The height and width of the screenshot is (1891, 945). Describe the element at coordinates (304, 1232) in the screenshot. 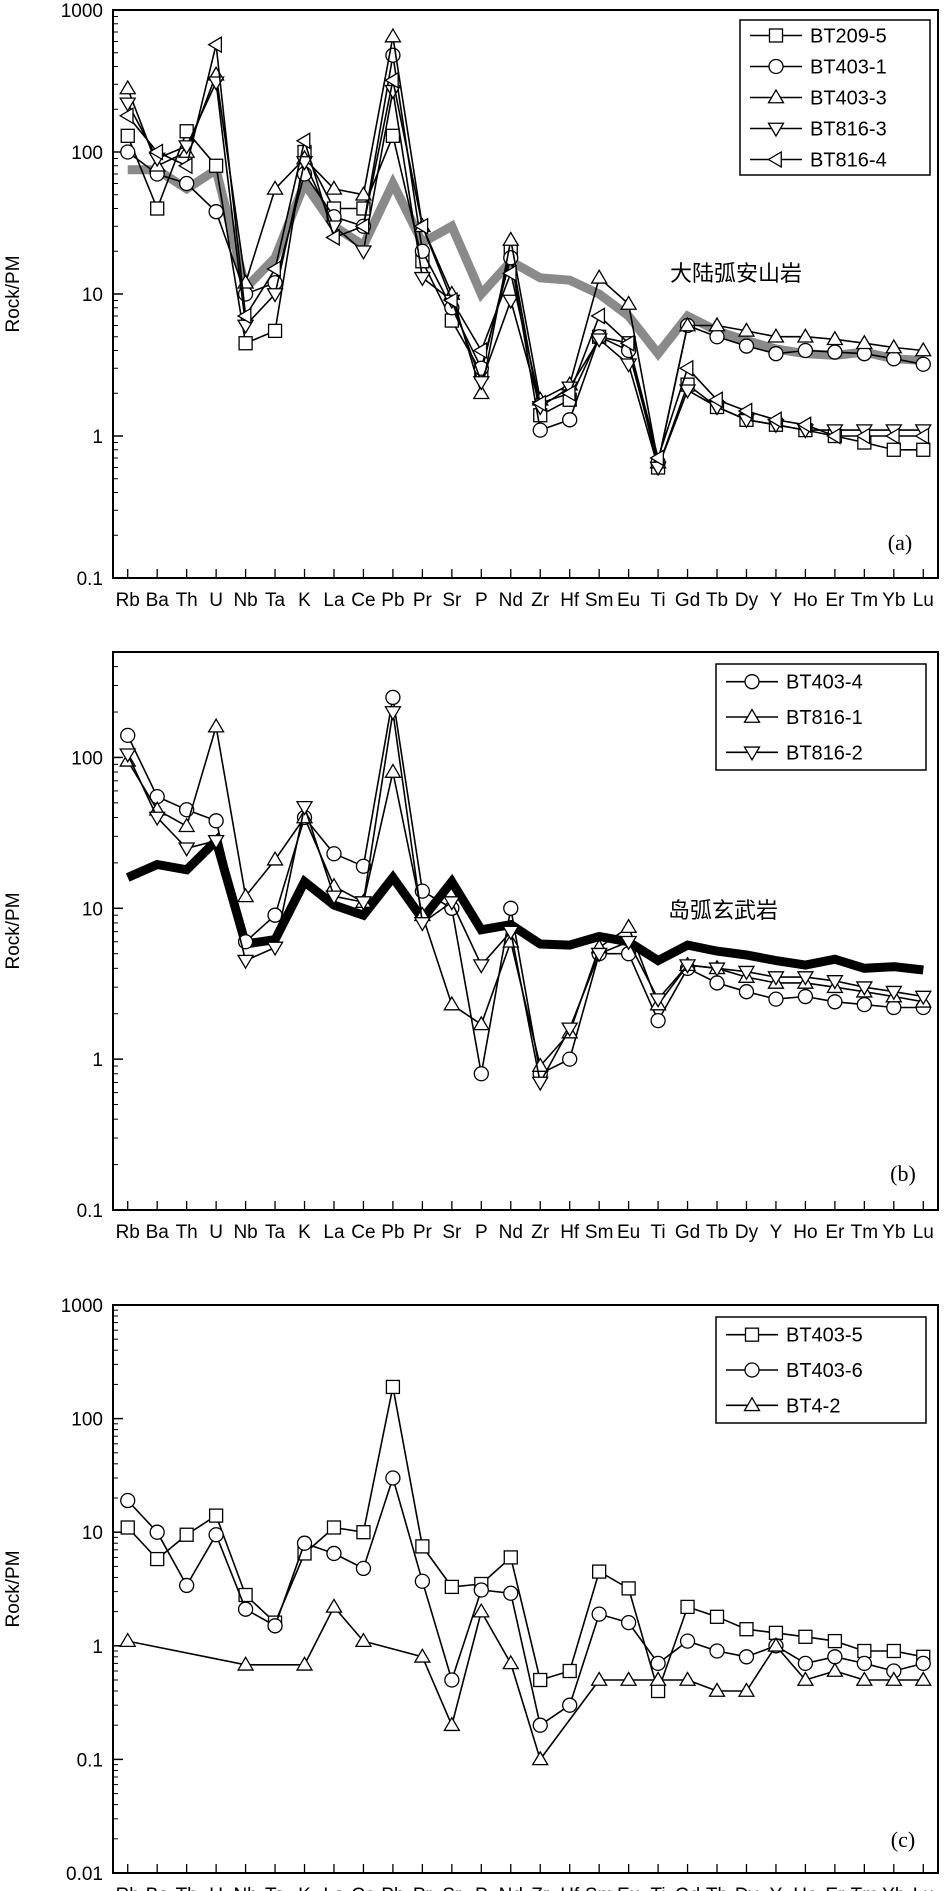

I see `x-tick-label: K` at that location.